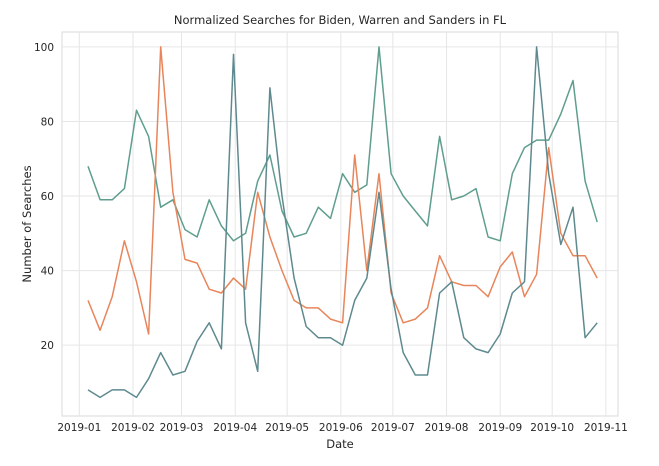 This screenshot has height=466, width=659. What do you see at coordinates (447, 428) in the screenshot?
I see `x-tick-label: 2019-08` at bounding box center [447, 428].